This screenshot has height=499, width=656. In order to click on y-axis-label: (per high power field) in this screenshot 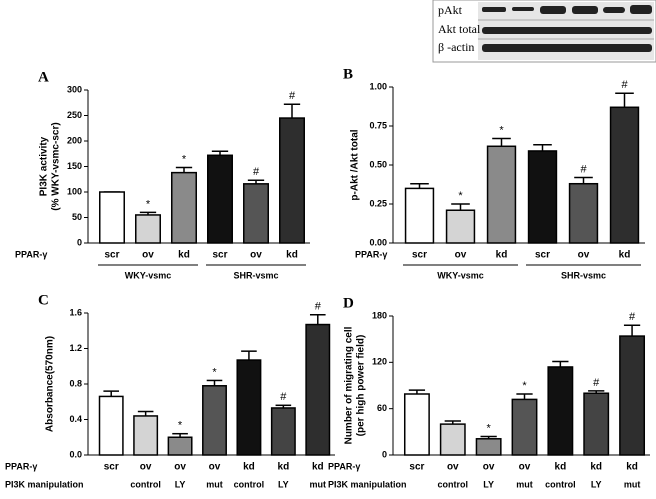, I will do `click(361, 386)`.